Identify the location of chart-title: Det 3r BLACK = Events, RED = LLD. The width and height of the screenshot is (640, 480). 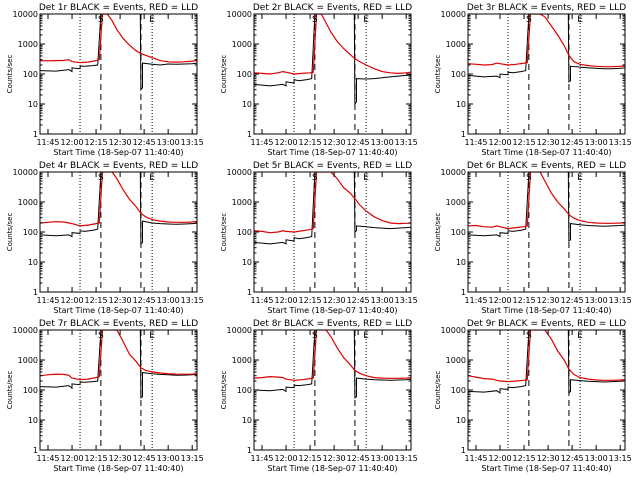
(546, 8).